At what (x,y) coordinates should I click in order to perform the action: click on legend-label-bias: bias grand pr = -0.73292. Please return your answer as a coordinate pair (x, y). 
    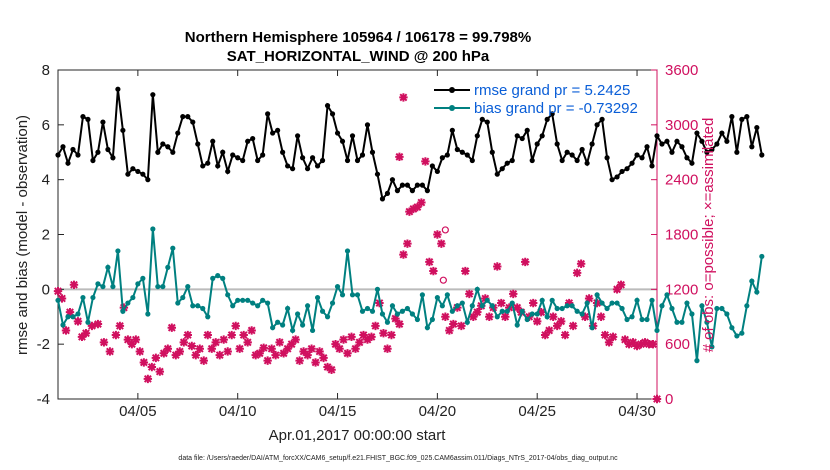
    Looking at the image, I should click on (556, 108).